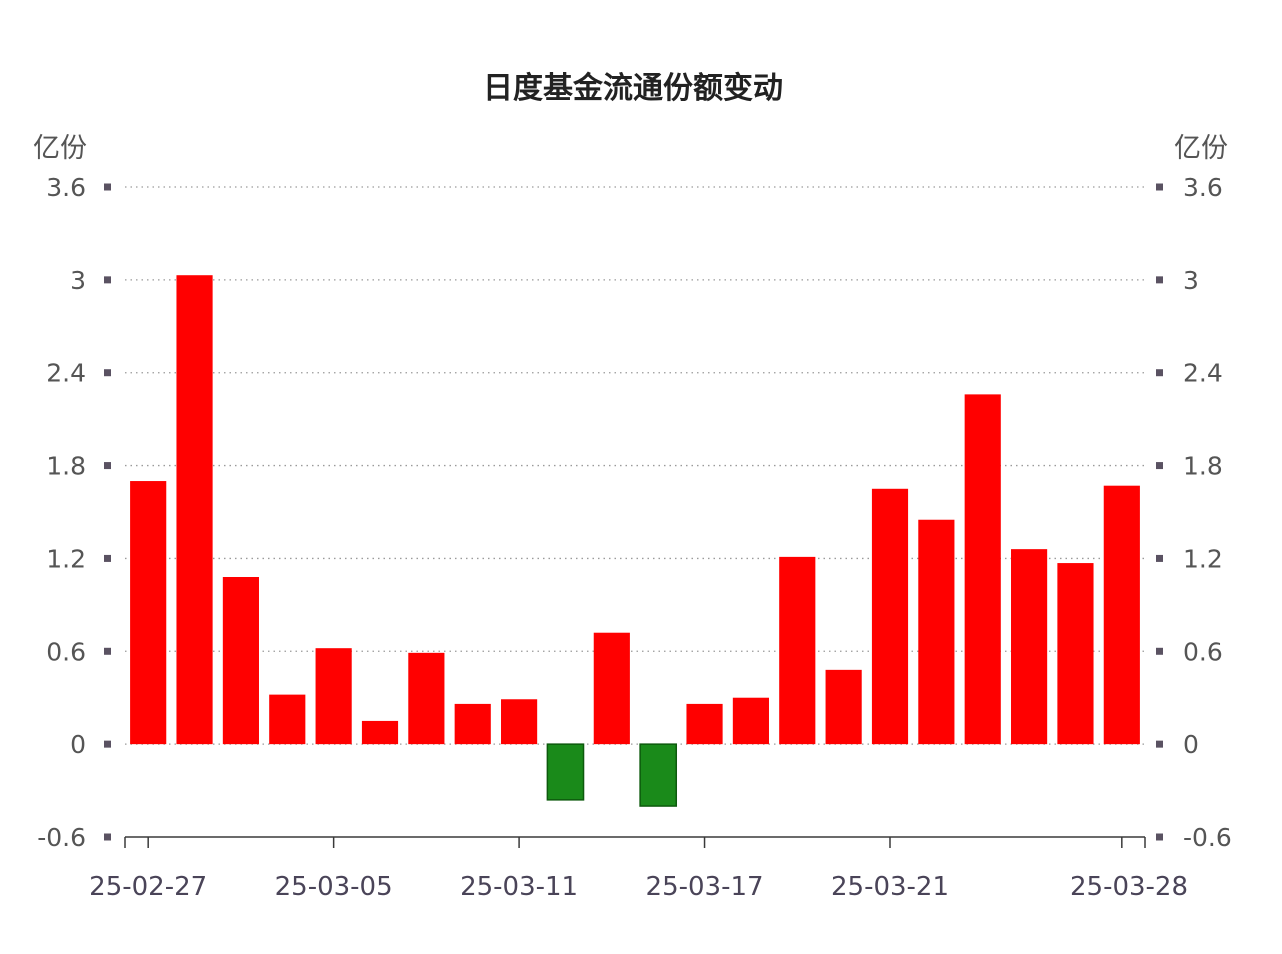 This screenshot has width=1282, height=954. What do you see at coordinates (1203, 651) in the screenshot?
I see `right-tick-label: 0.6` at bounding box center [1203, 651].